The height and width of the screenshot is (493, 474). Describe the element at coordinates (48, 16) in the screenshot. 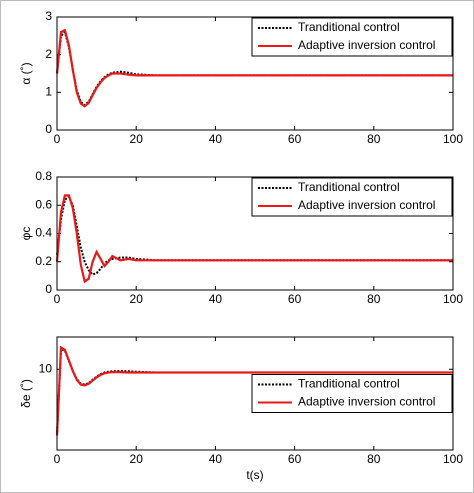

I see `y-tick-label: 3` at that location.